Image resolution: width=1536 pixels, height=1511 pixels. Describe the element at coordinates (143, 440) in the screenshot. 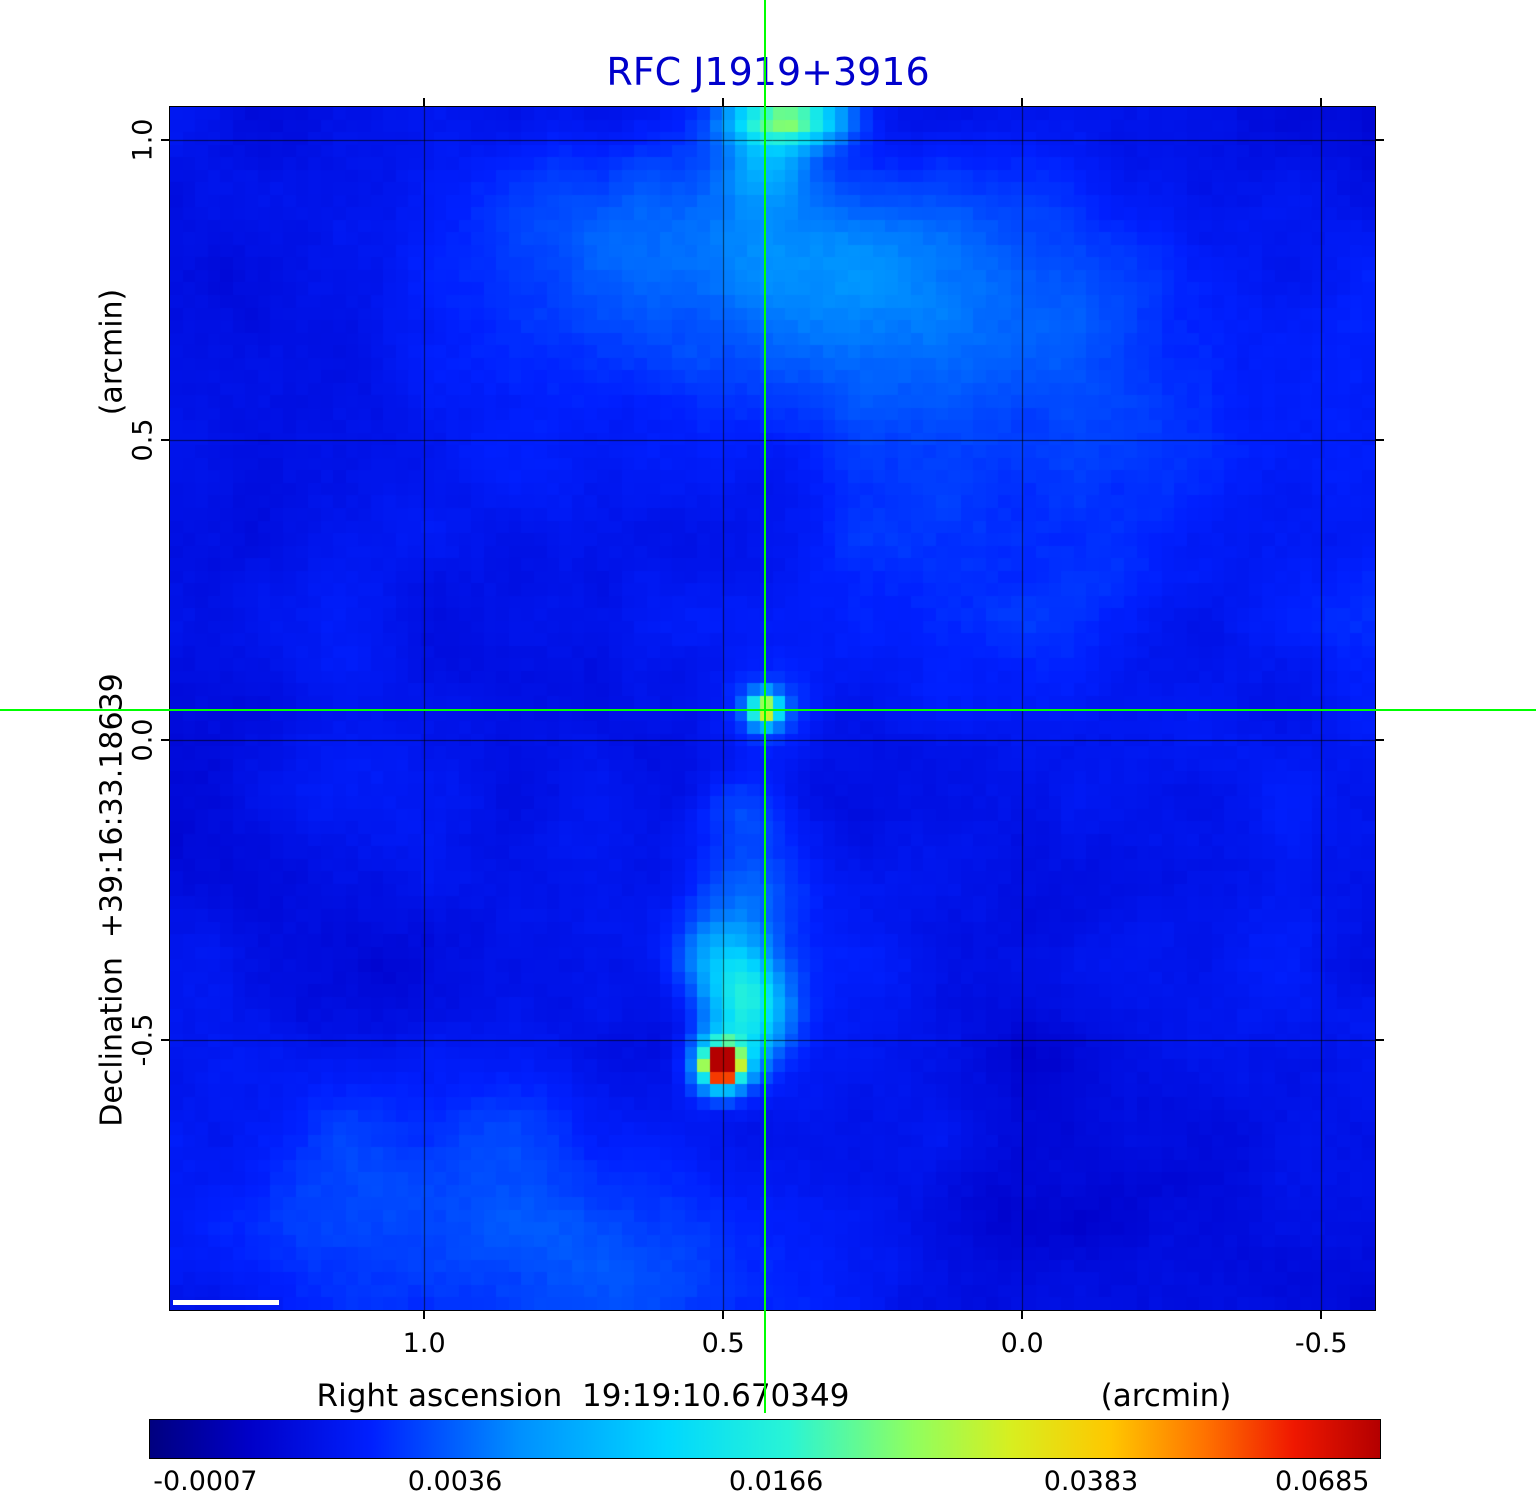

I see `y-tick-label: 0.5` at that location.